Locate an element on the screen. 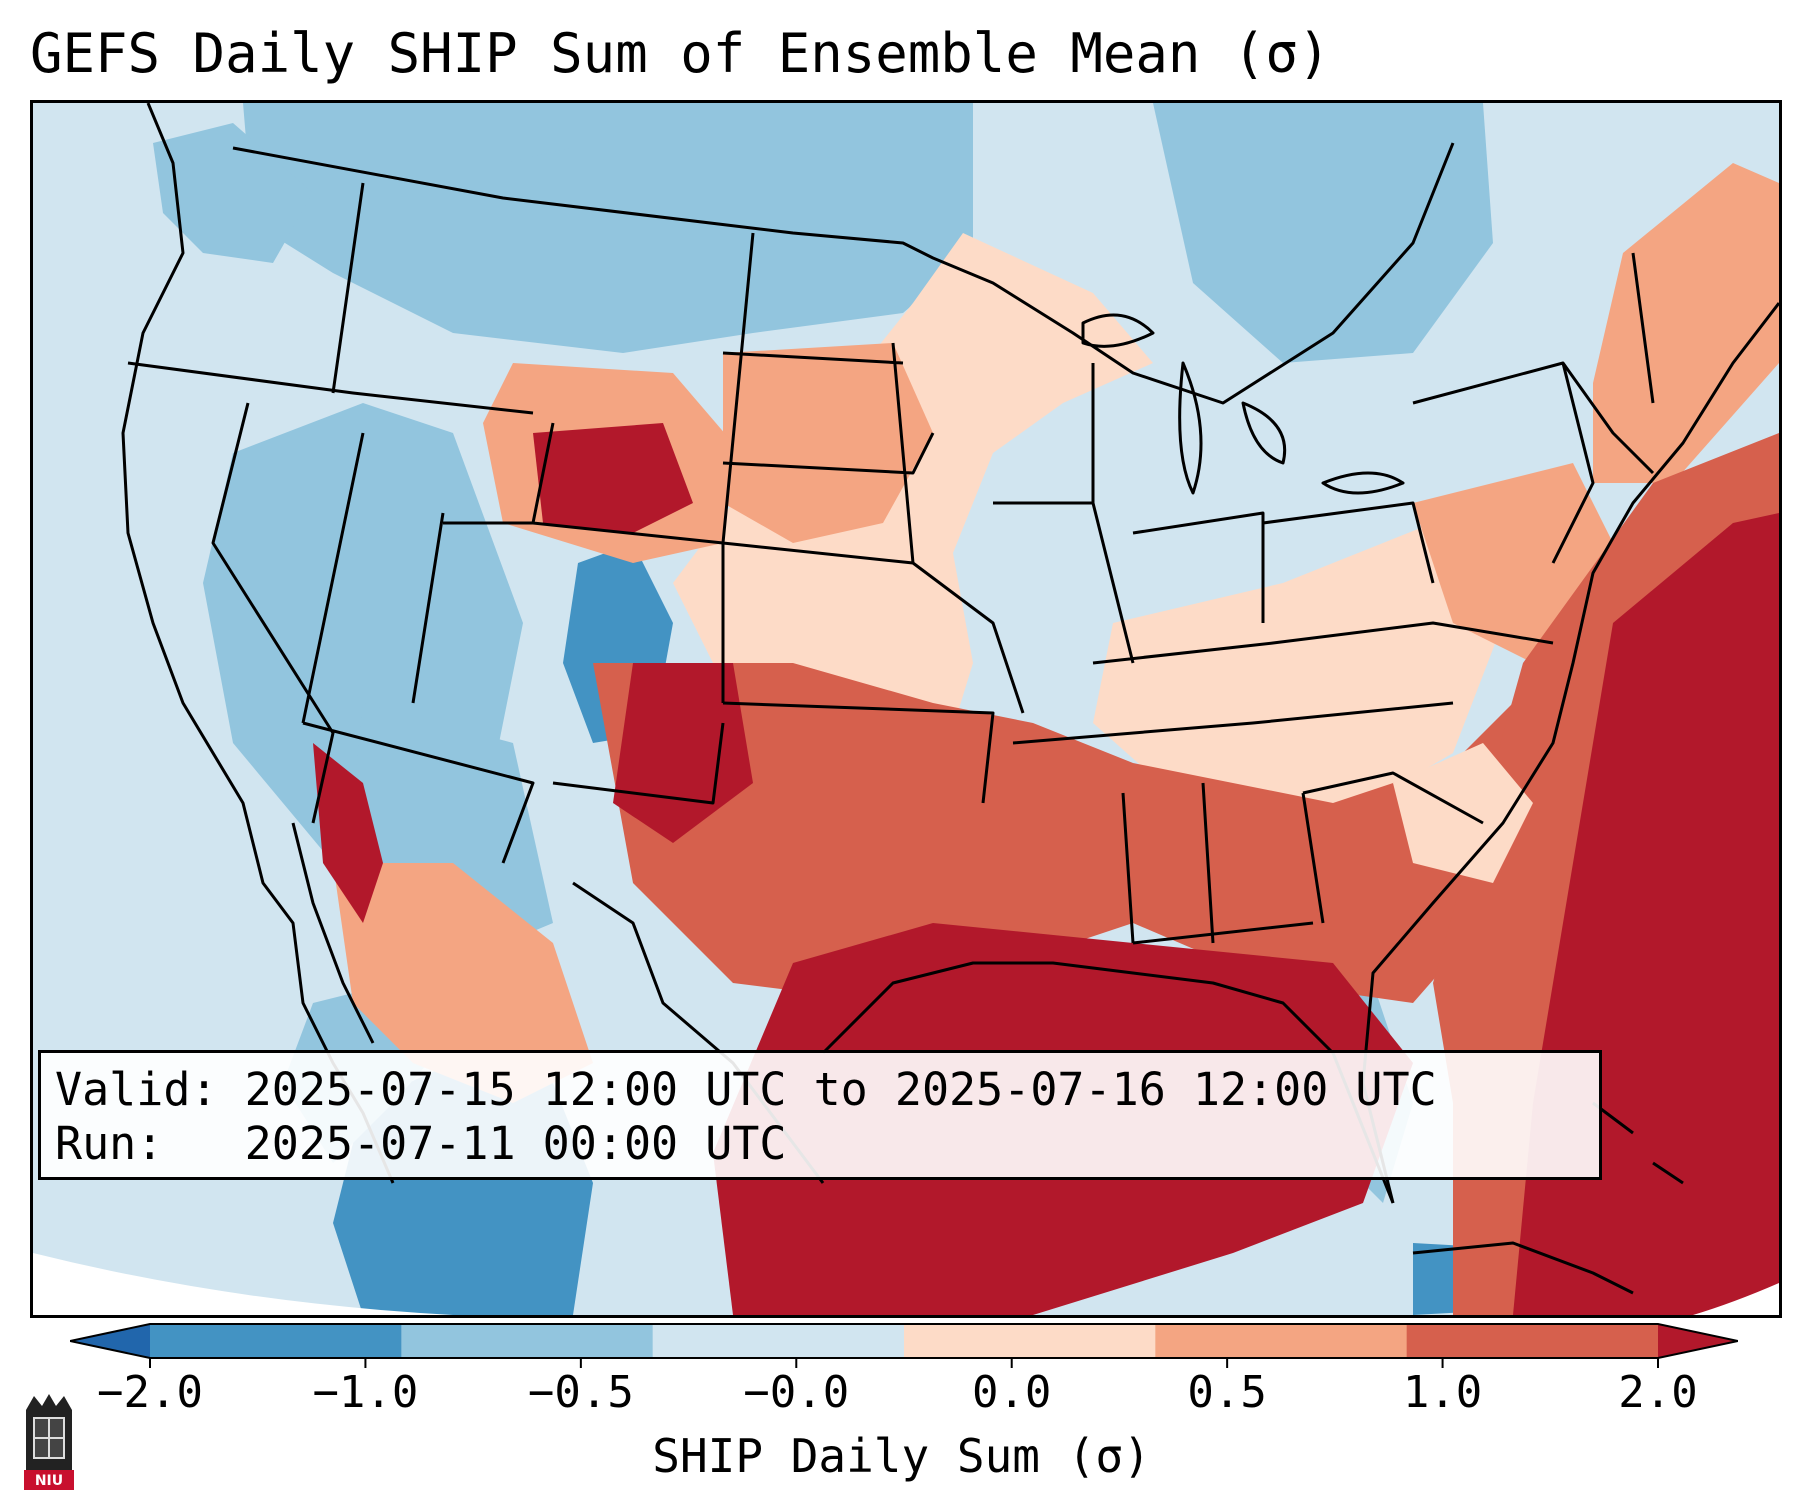 This screenshot has height=1506, width=1803. canada-prairie-negative is located at coordinates (503, 133).